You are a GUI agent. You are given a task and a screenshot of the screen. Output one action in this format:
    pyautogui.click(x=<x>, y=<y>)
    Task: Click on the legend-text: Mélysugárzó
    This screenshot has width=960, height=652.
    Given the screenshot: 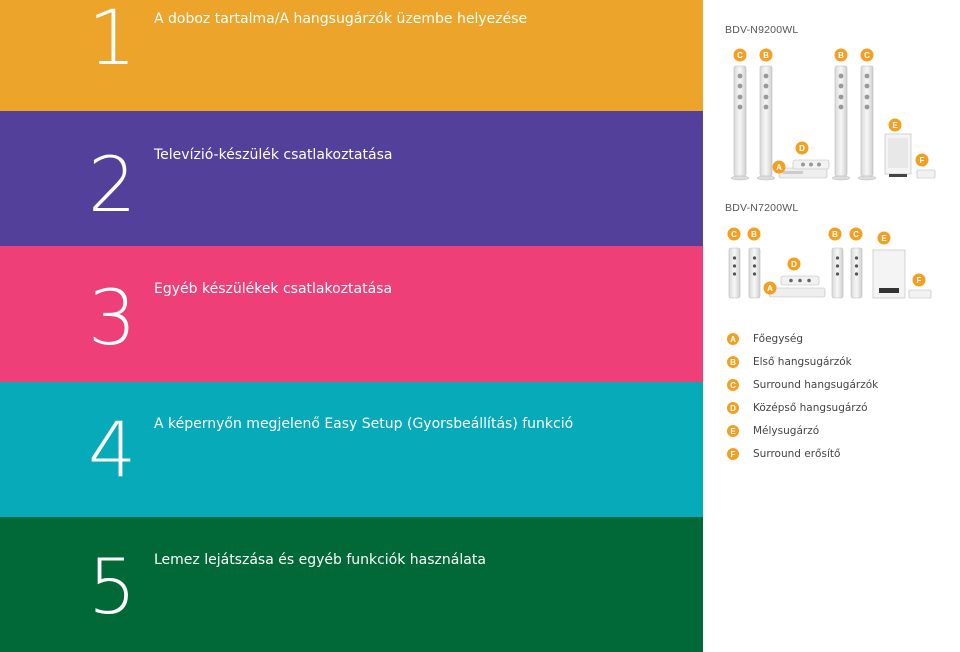 What is the action you would take?
    pyautogui.click(x=786, y=431)
    